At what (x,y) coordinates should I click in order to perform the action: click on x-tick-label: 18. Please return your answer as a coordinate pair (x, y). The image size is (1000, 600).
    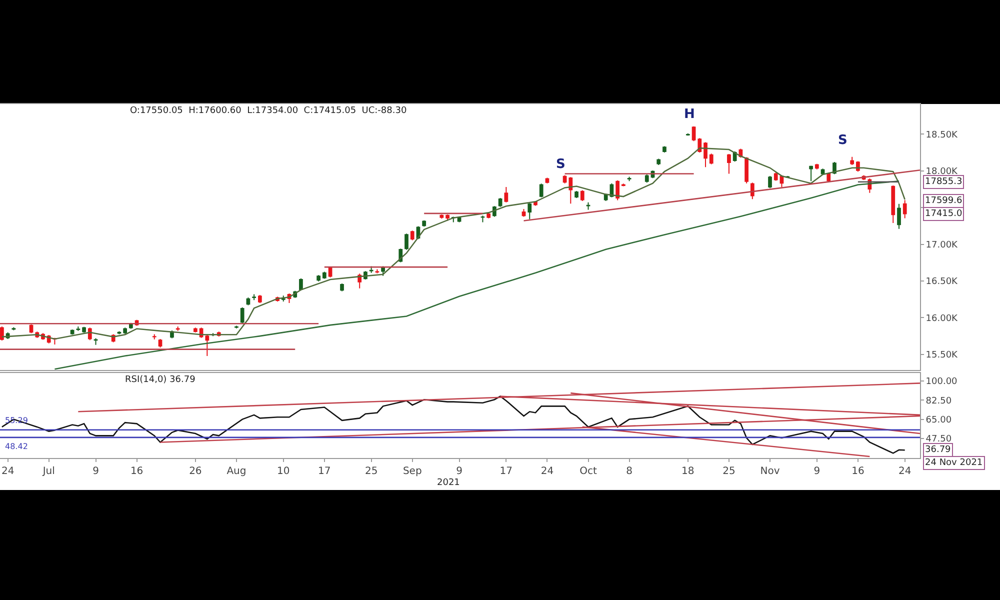
    Looking at the image, I should click on (688, 471).